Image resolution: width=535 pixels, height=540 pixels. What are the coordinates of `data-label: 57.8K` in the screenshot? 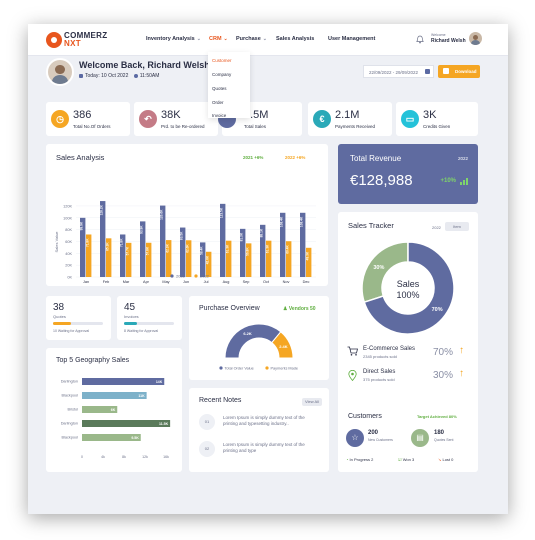 It's located at (148, 250).